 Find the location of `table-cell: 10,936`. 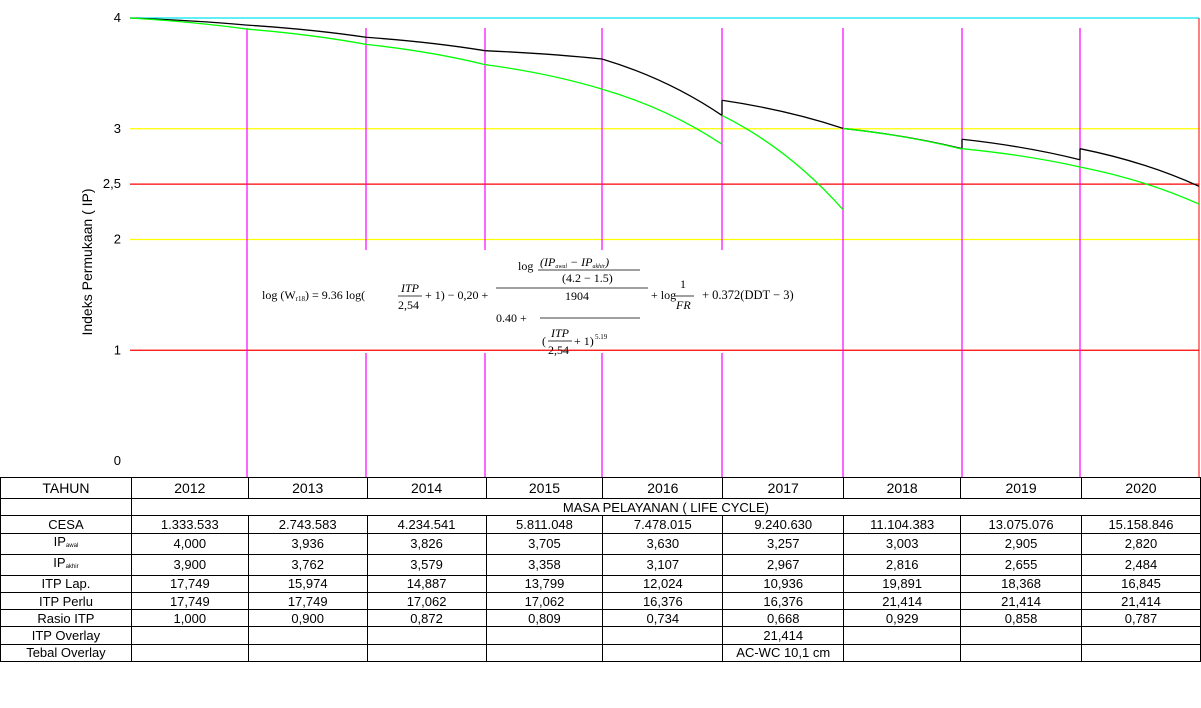

table-cell: 10,936 is located at coordinates (783, 583).